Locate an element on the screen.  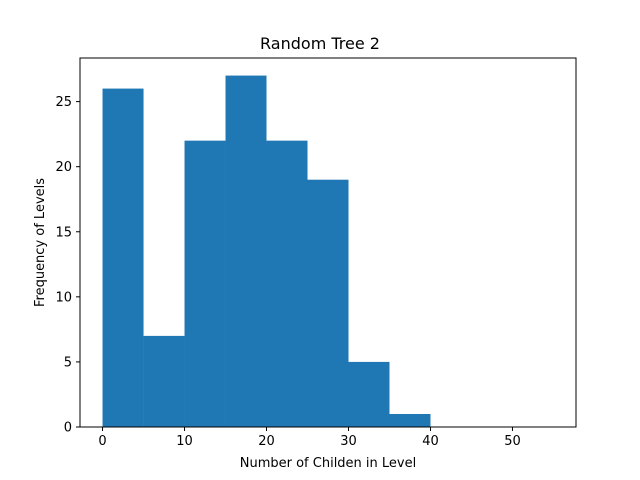
y-axis-label: Frequency of Levels is located at coordinates (40, 242).